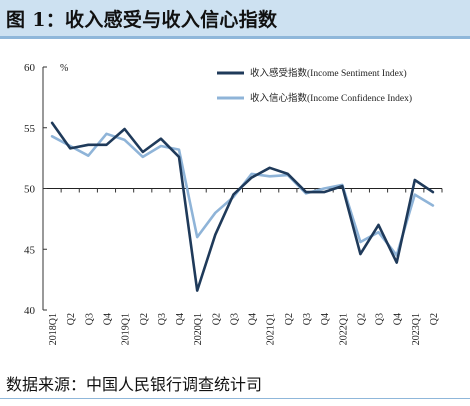  I want to click on x-tick-label: 2021Q1, so click(271, 329).